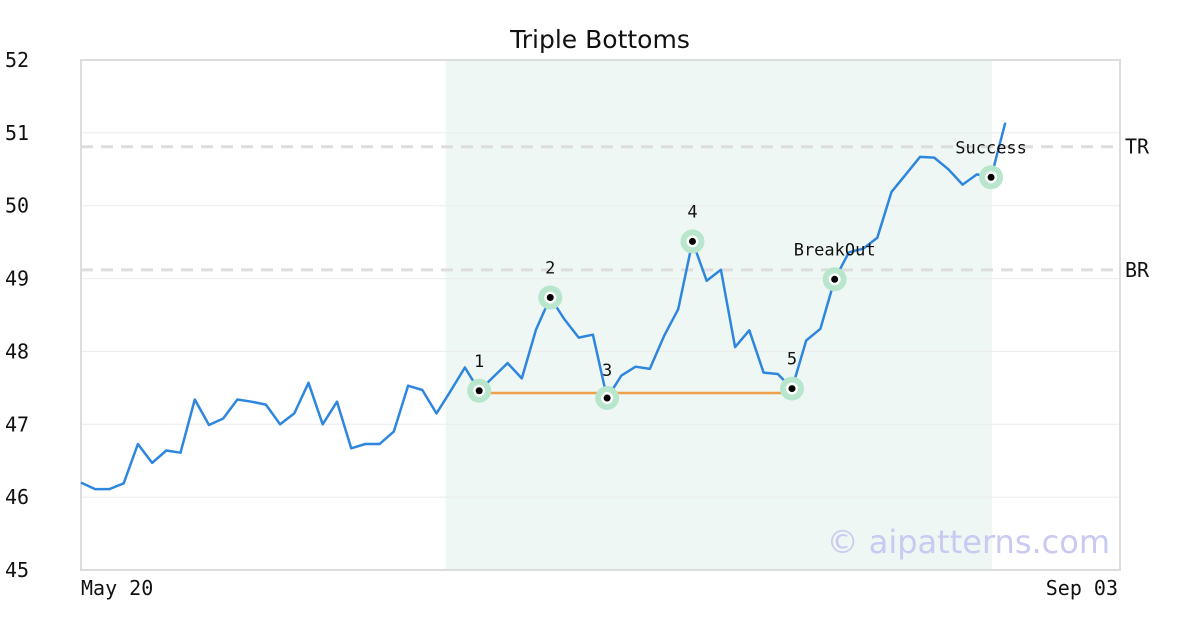 This screenshot has height=630, width=1200. What do you see at coordinates (17, 351) in the screenshot?
I see `y-tick-label: 48` at bounding box center [17, 351].